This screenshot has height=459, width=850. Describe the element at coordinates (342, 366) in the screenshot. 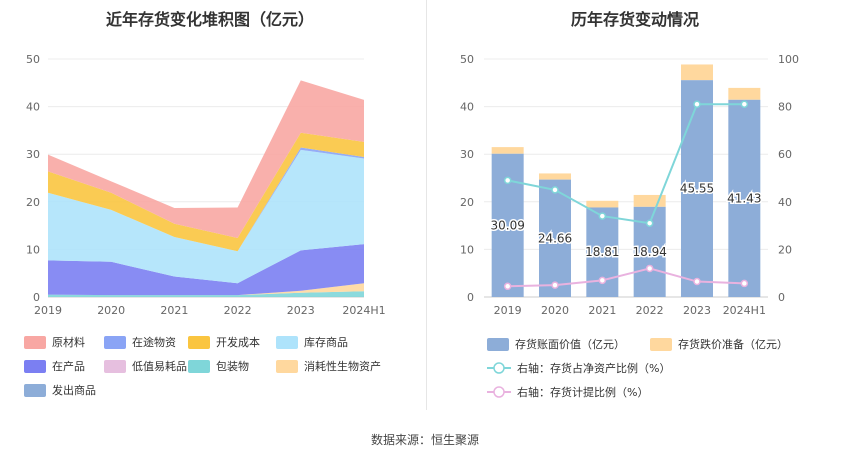

I see `legend-label: 消耗性生物资产` at that location.